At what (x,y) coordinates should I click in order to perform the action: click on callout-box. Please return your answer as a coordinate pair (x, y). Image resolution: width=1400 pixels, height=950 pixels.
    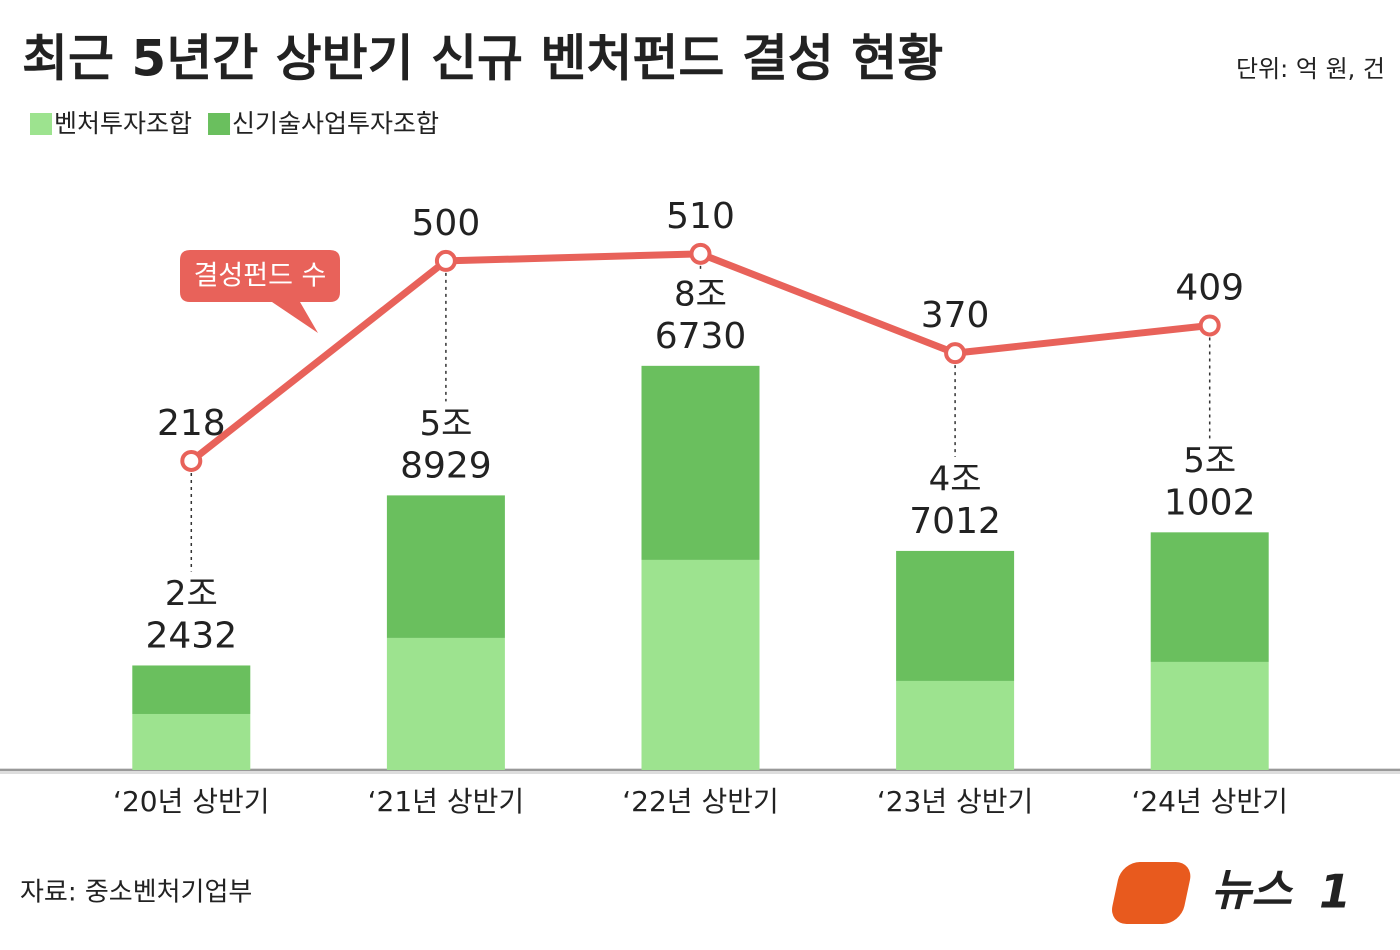
    Looking at the image, I should click on (260, 291).